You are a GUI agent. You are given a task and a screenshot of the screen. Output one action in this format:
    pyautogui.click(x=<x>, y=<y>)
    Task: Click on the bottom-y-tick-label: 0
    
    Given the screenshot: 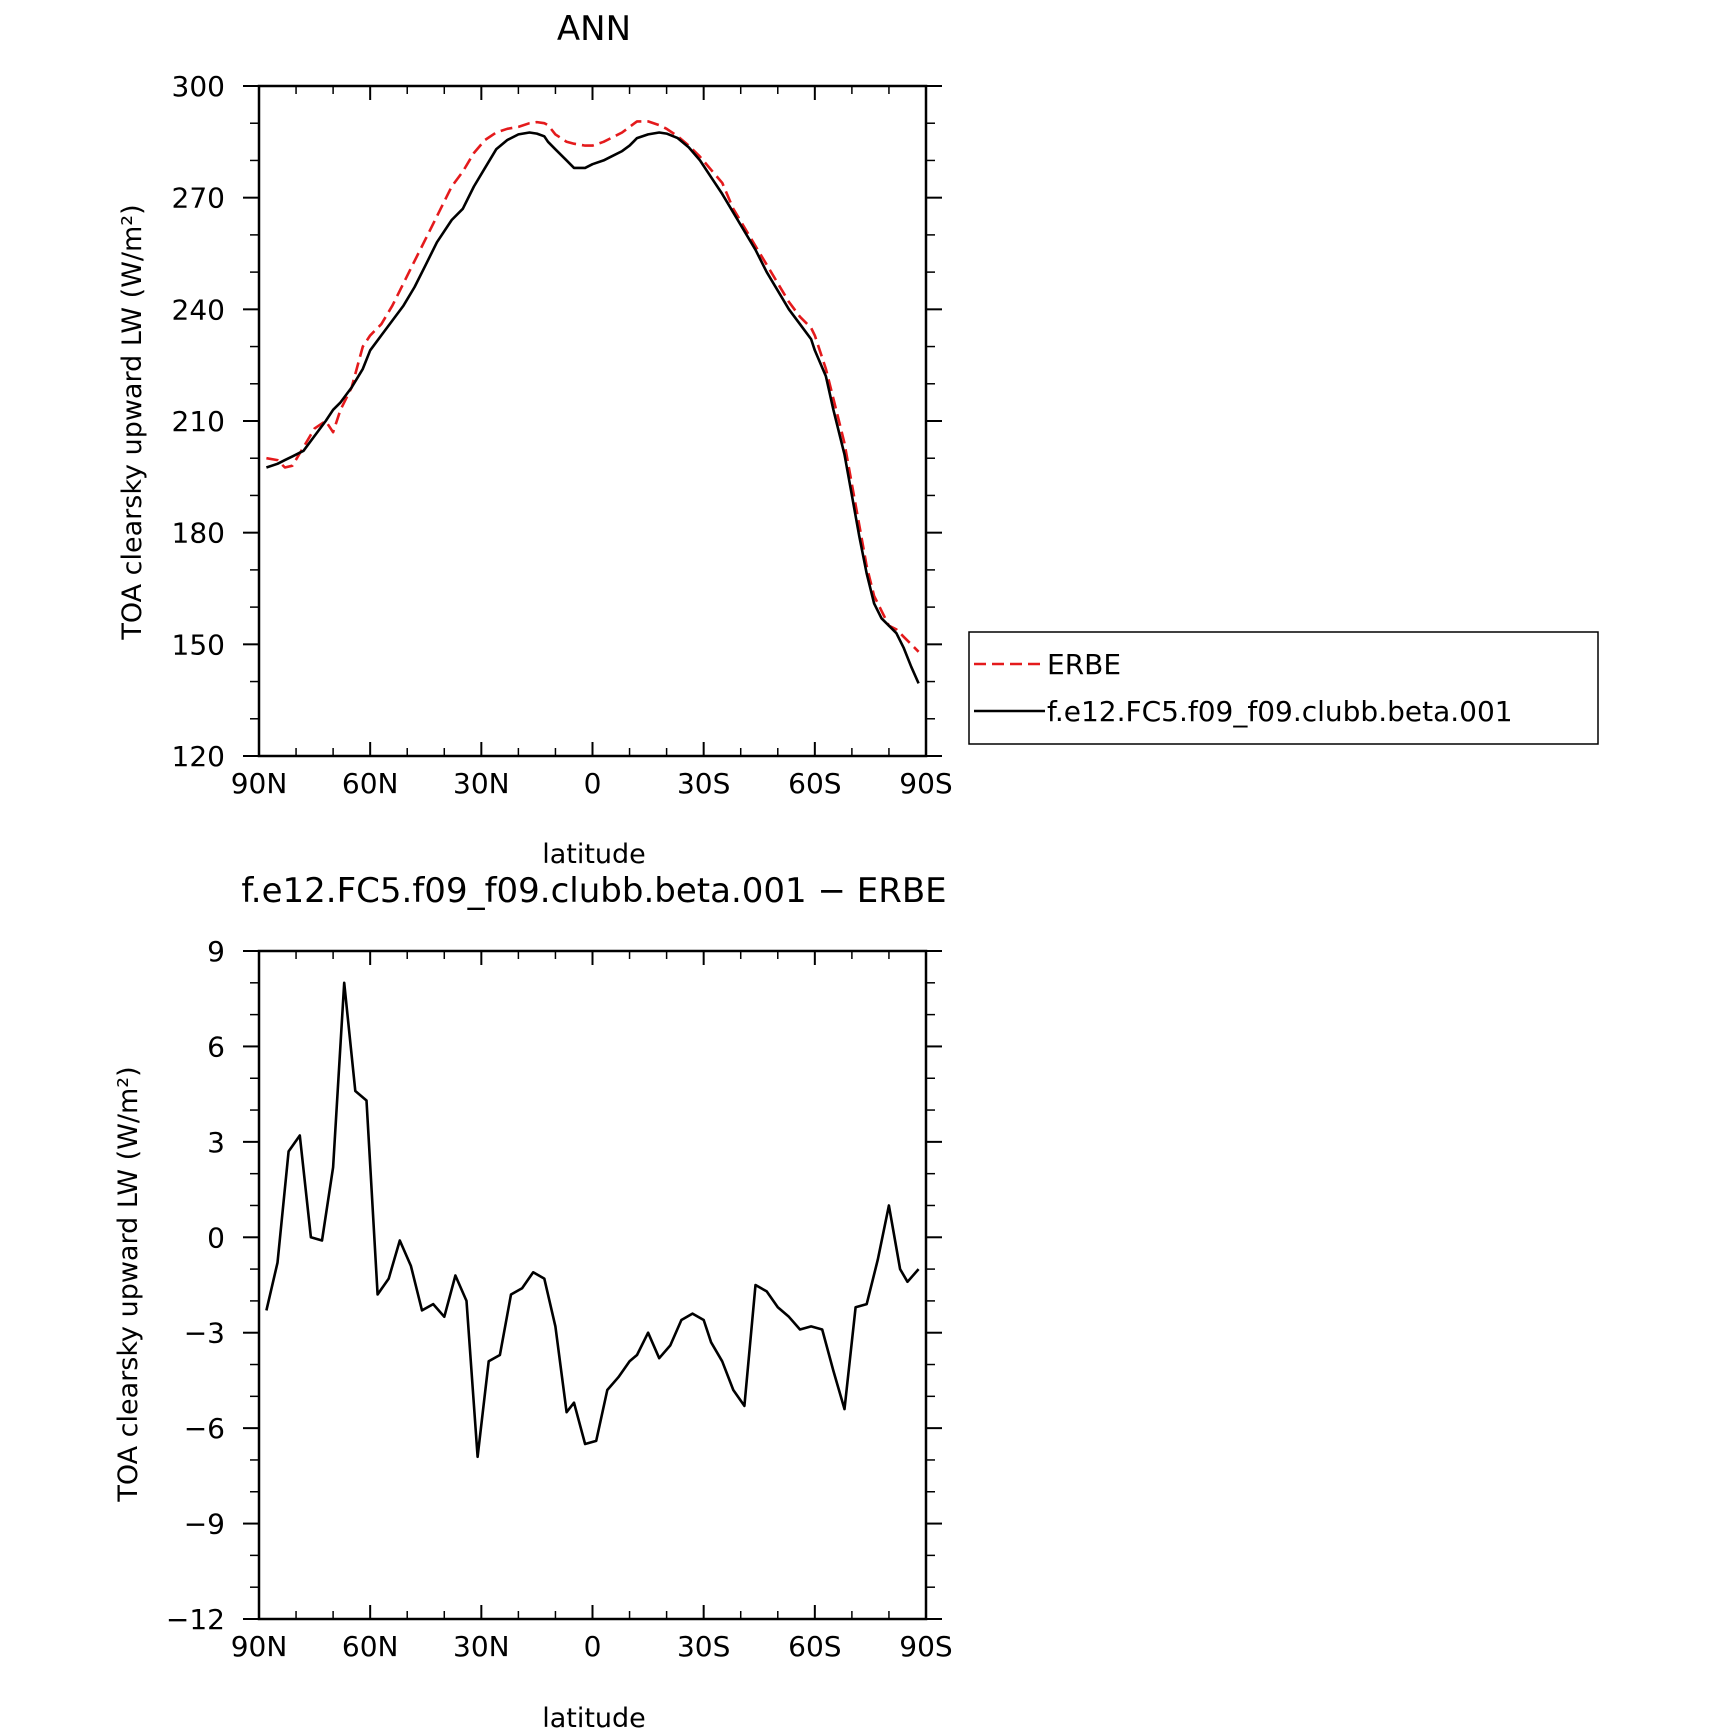 What is the action you would take?
    pyautogui.click(x=216, y=1237)
    